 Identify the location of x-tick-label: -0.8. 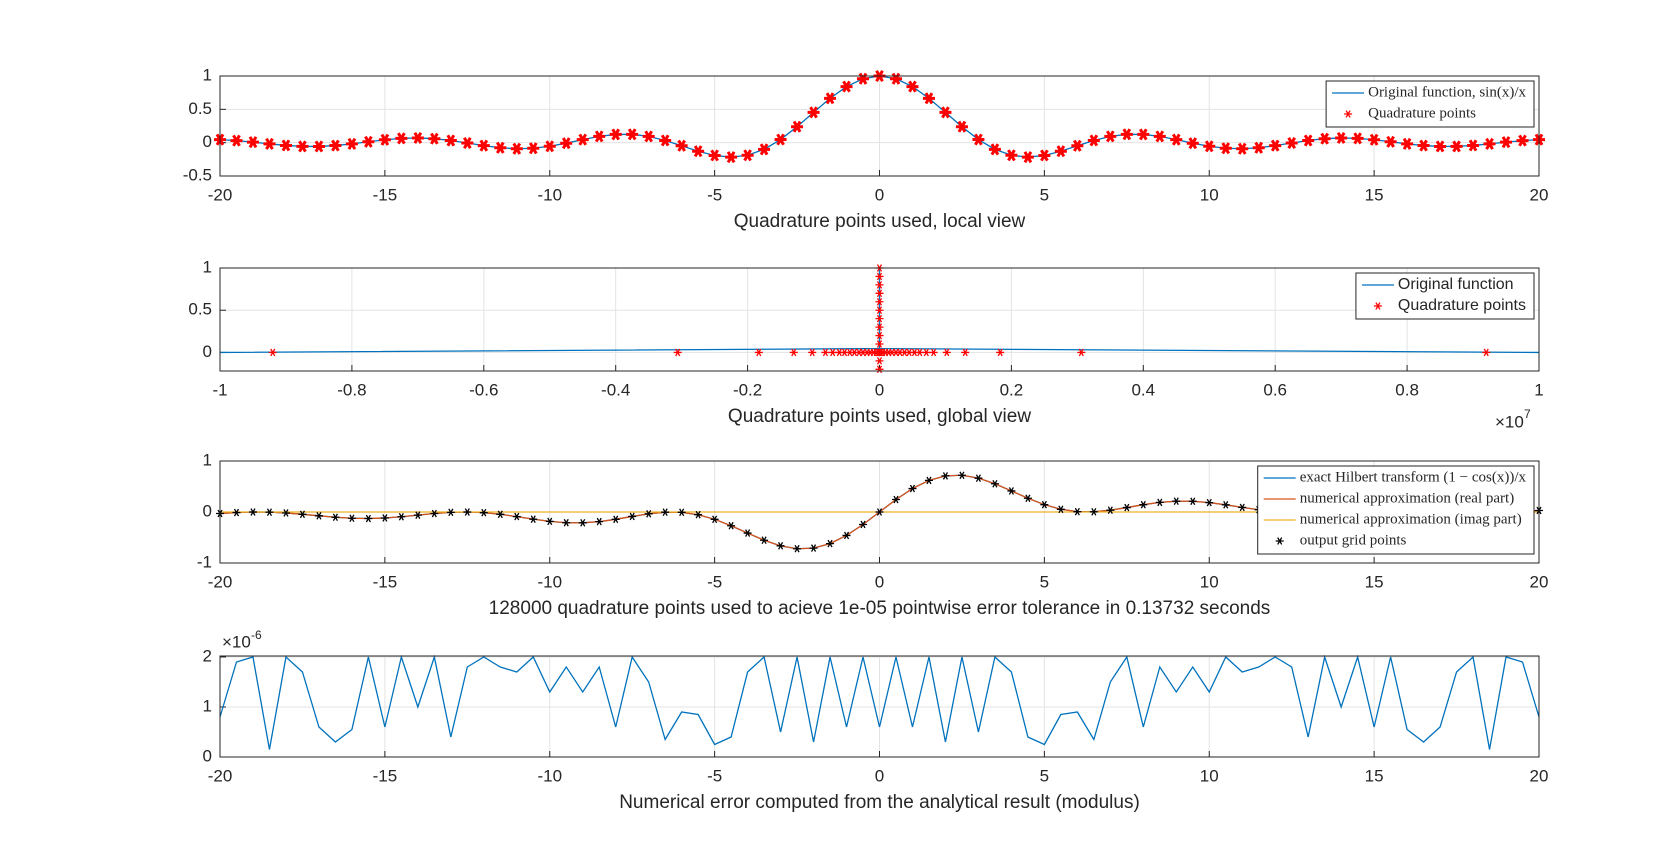
(351, 389).